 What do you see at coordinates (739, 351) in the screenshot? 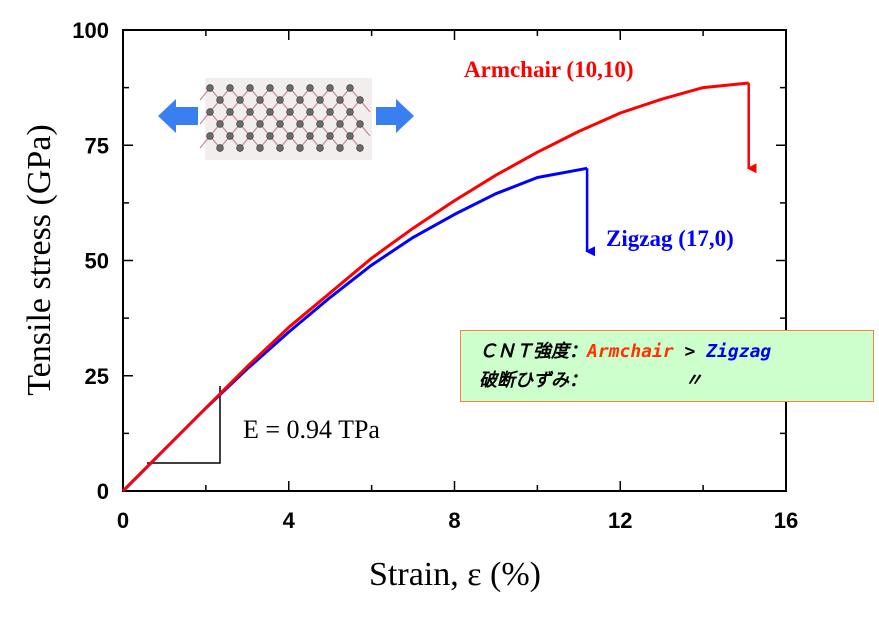
I see `zigzag-text: Zigzag` at bounding box center [739, 351].